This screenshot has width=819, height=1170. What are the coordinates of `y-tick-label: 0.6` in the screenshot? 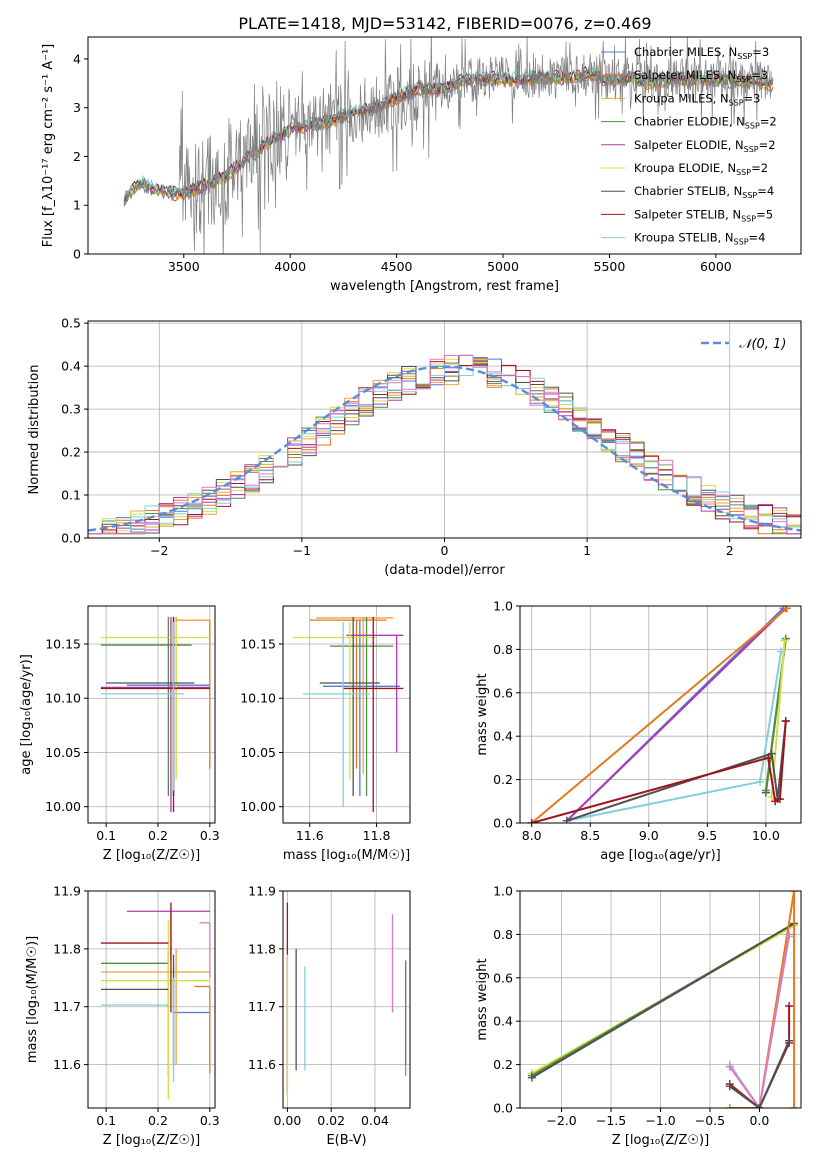 It's located at (503, 977).